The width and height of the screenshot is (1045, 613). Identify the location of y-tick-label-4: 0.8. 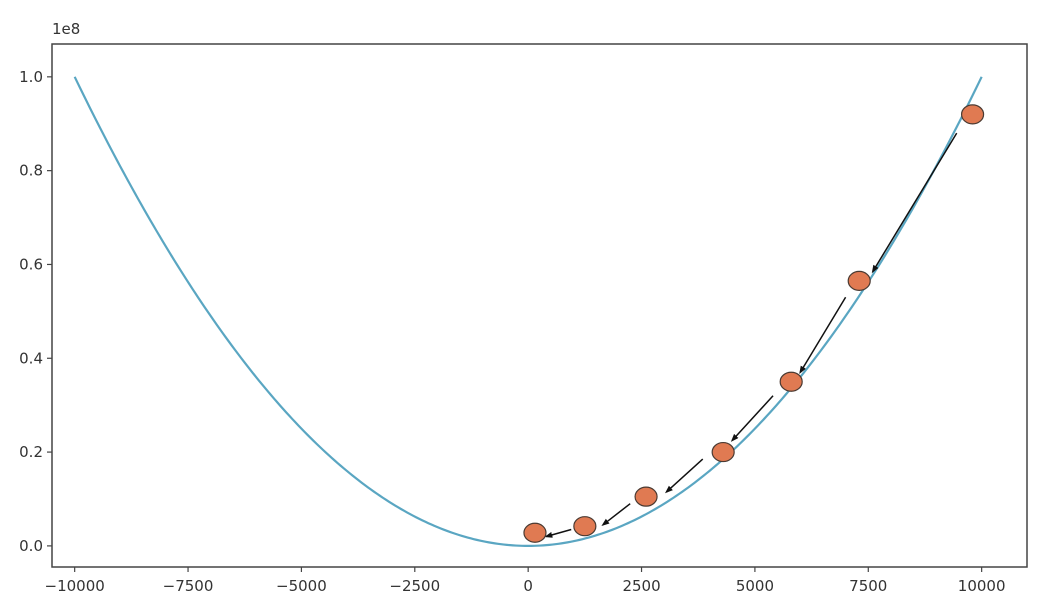
(31, 171).